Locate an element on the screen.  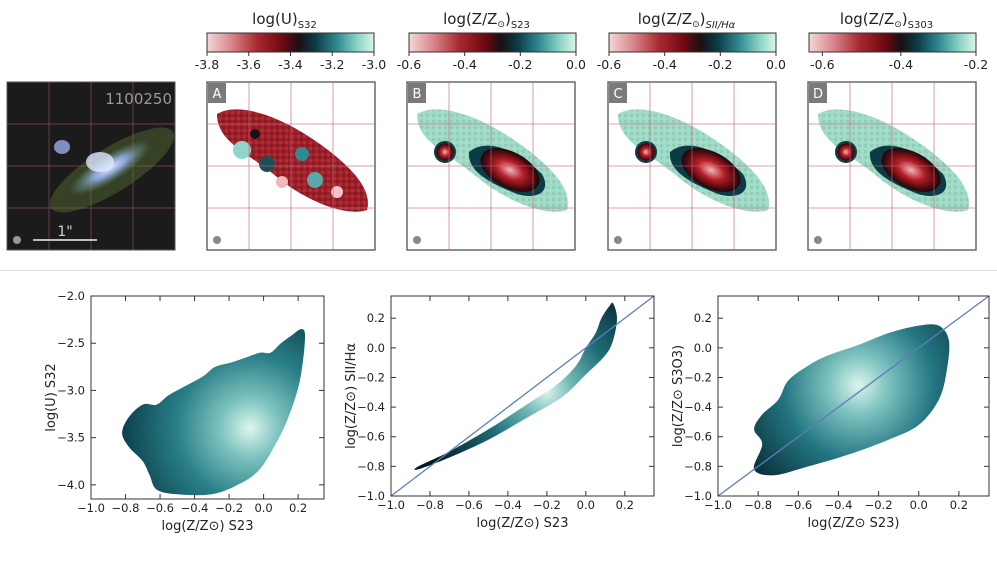
colorbar-title-sub: S303 is located at coordinates (920, 25).